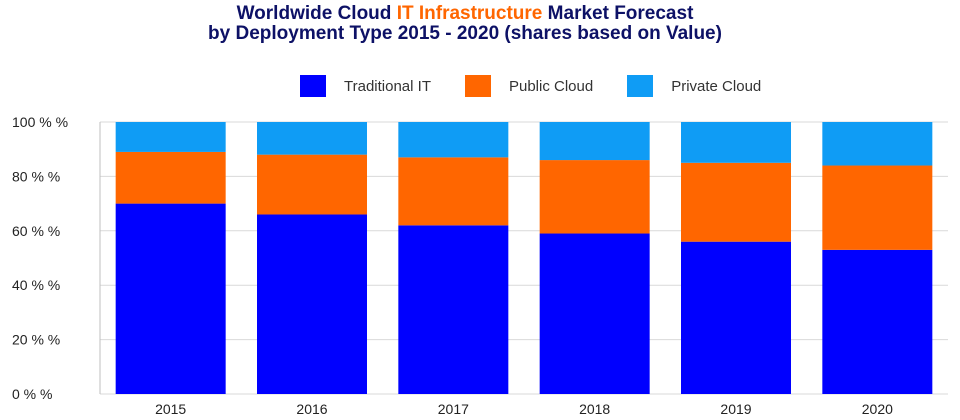 The width and height of the screenshot is (960, 420). What do you see at coordinates (477, 86) in the screenshot?
I see `legend-swatch-public-cloud` at bounding box center [477, 86].